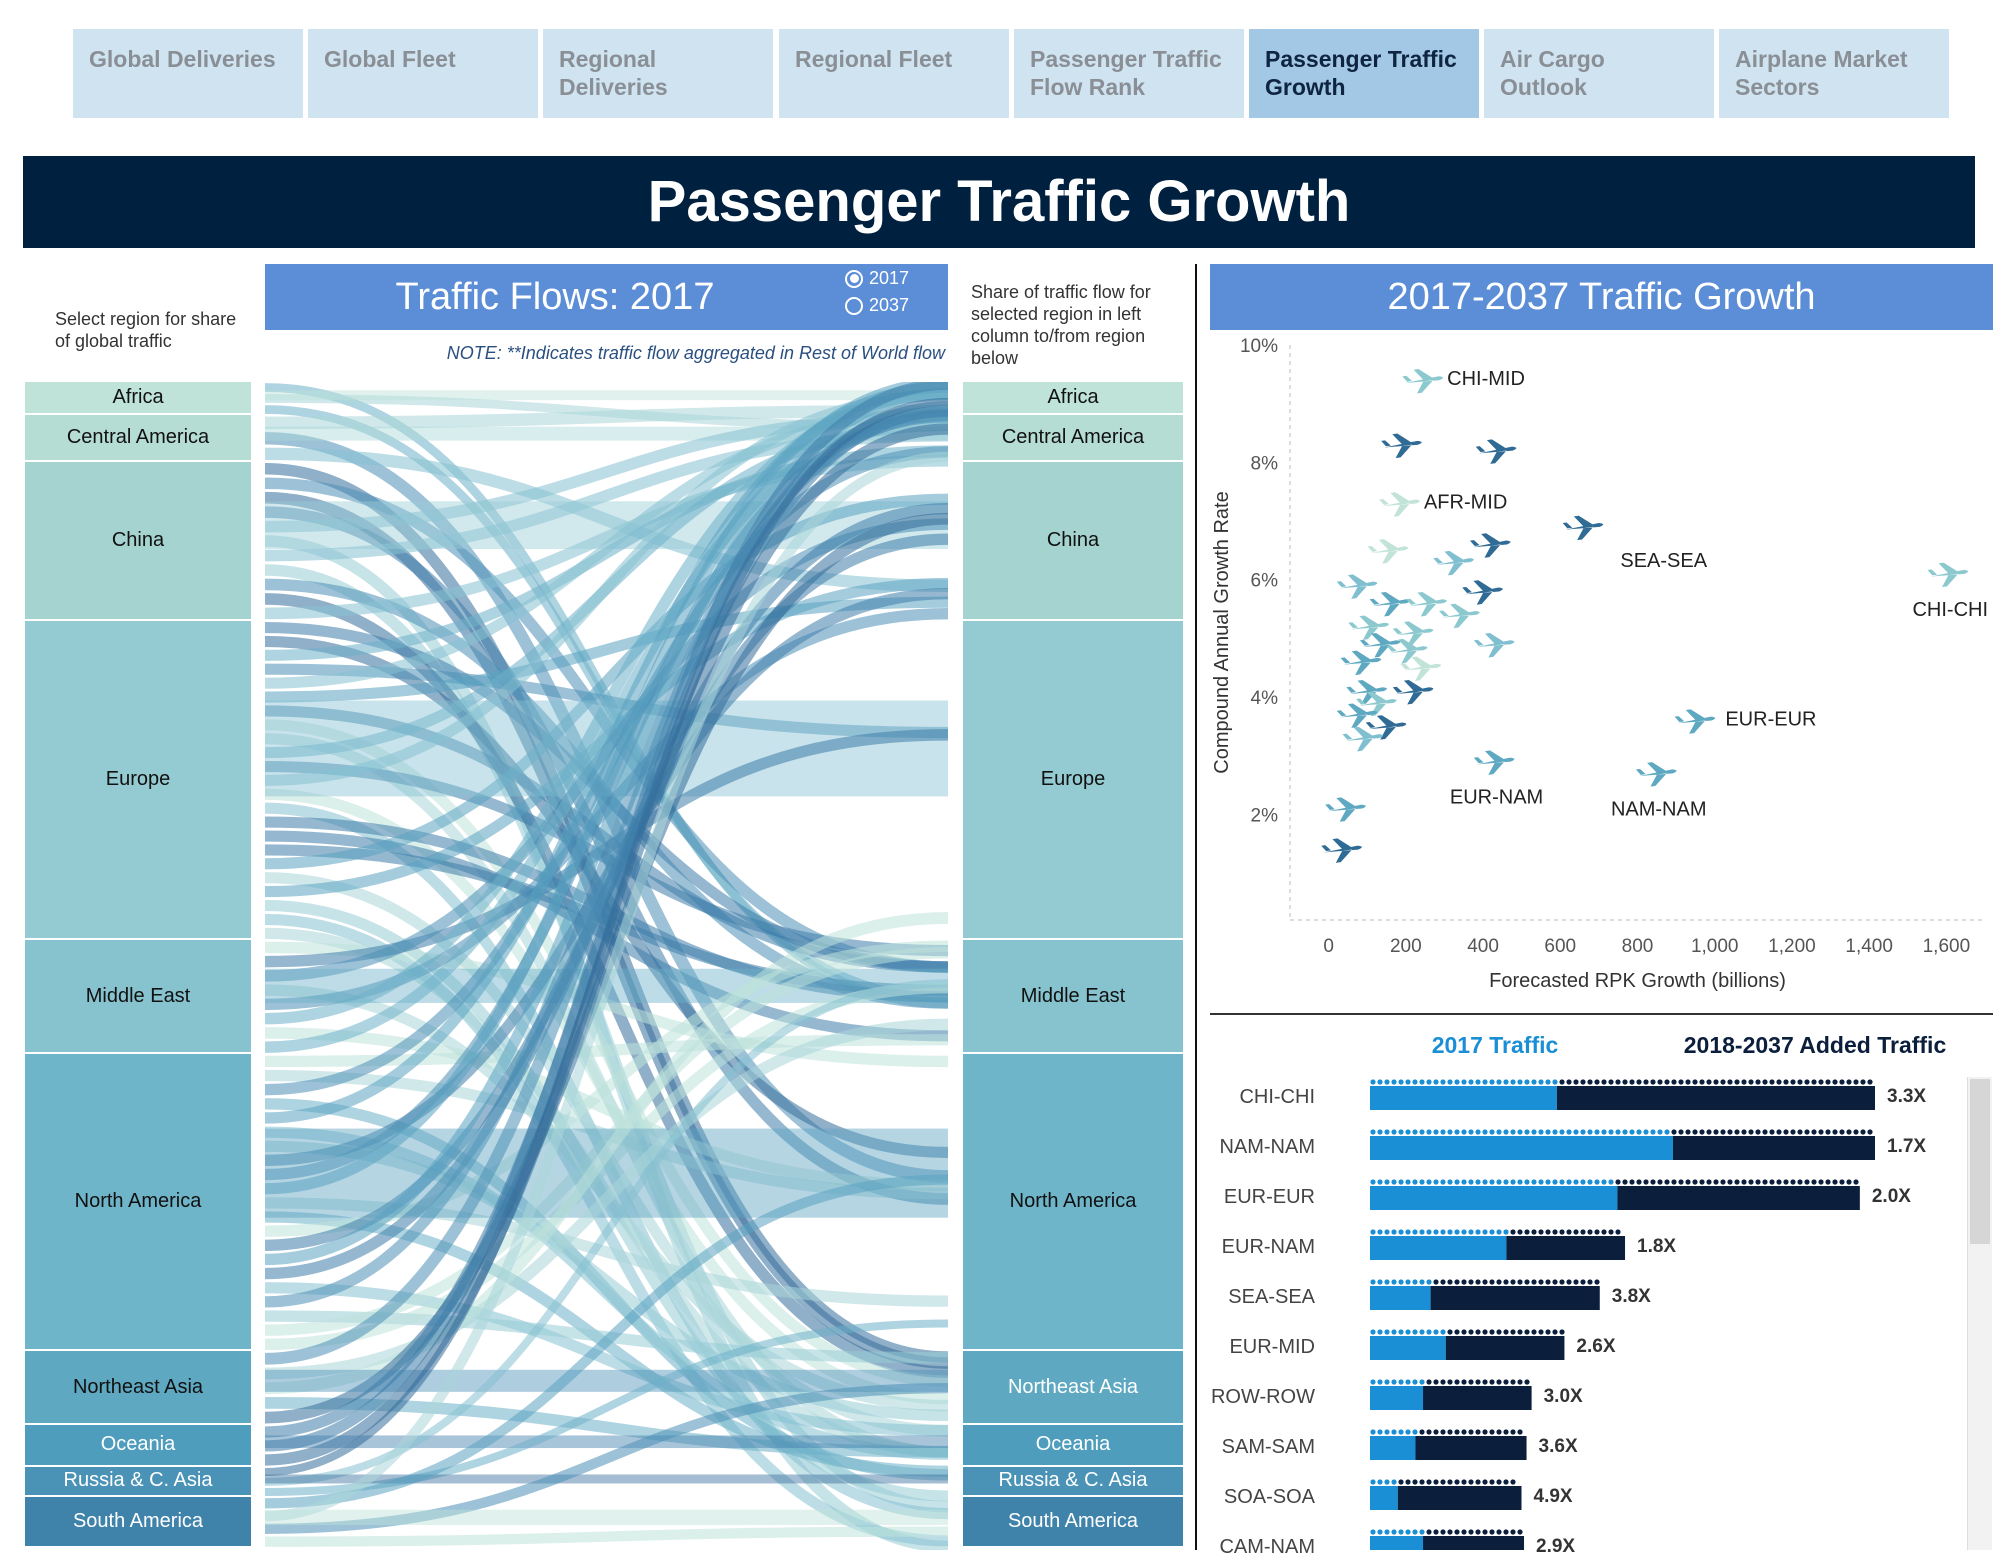 The height and width of the screenshot is (1559, 1999). I want to click on scrollbar-track, so click(1979, 1313).